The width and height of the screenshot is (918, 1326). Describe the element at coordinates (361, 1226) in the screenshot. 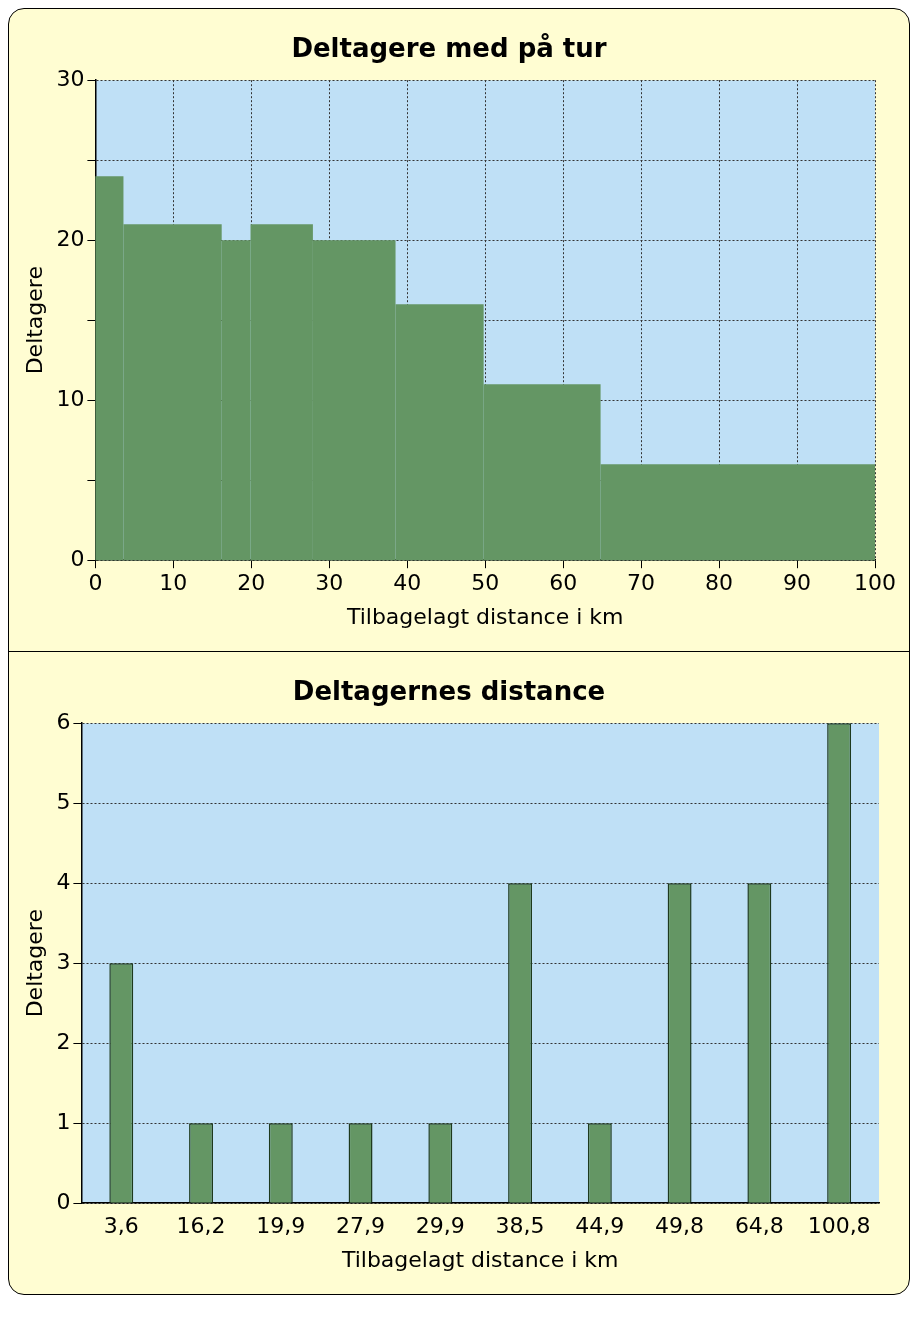

I see `x-tick-label: 27,9` at that location.